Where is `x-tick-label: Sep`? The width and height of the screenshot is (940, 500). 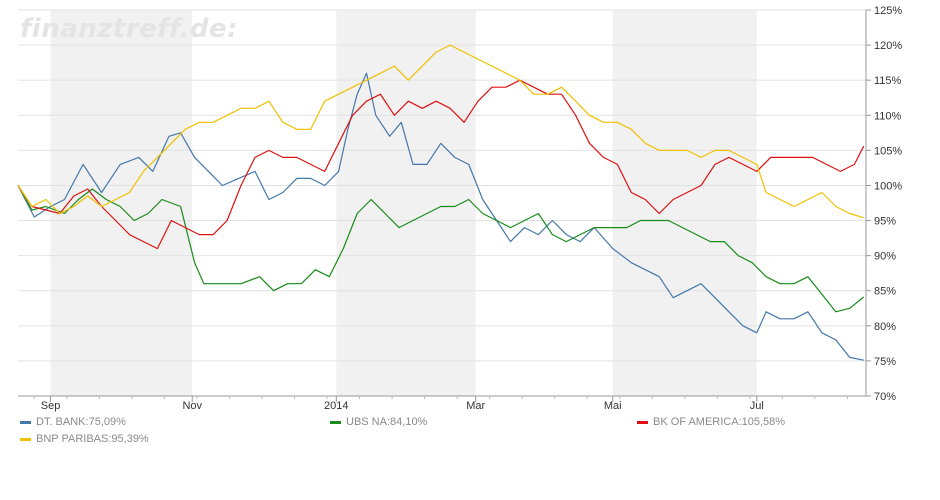 x-tick-label: Sep is located at coordinates (51, 406).